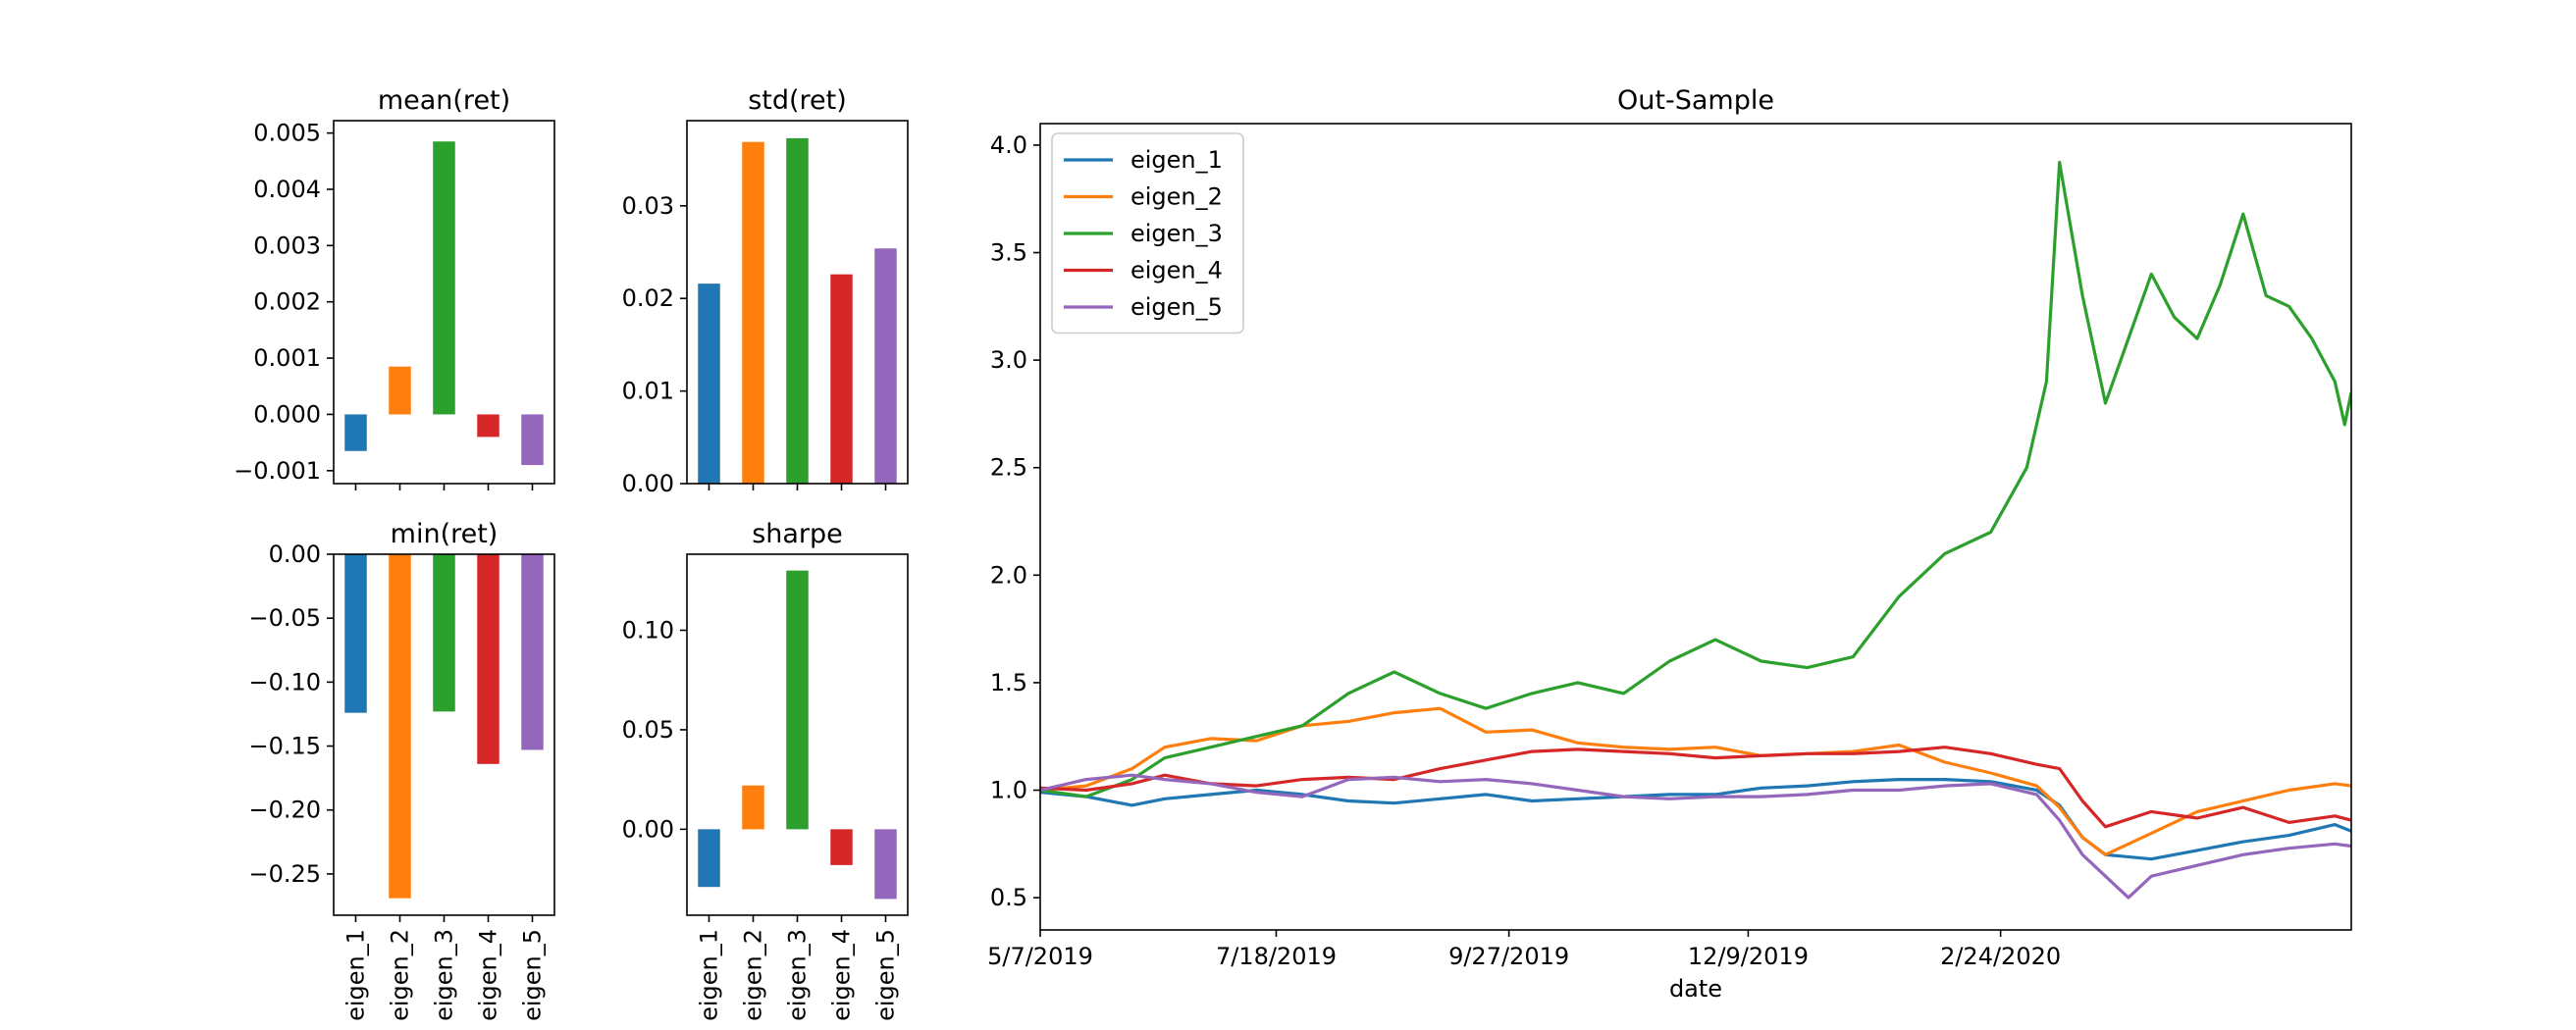 The image size is (2576, 1030). I want to click on y-tick-label: 0.004, so click(287, 189).